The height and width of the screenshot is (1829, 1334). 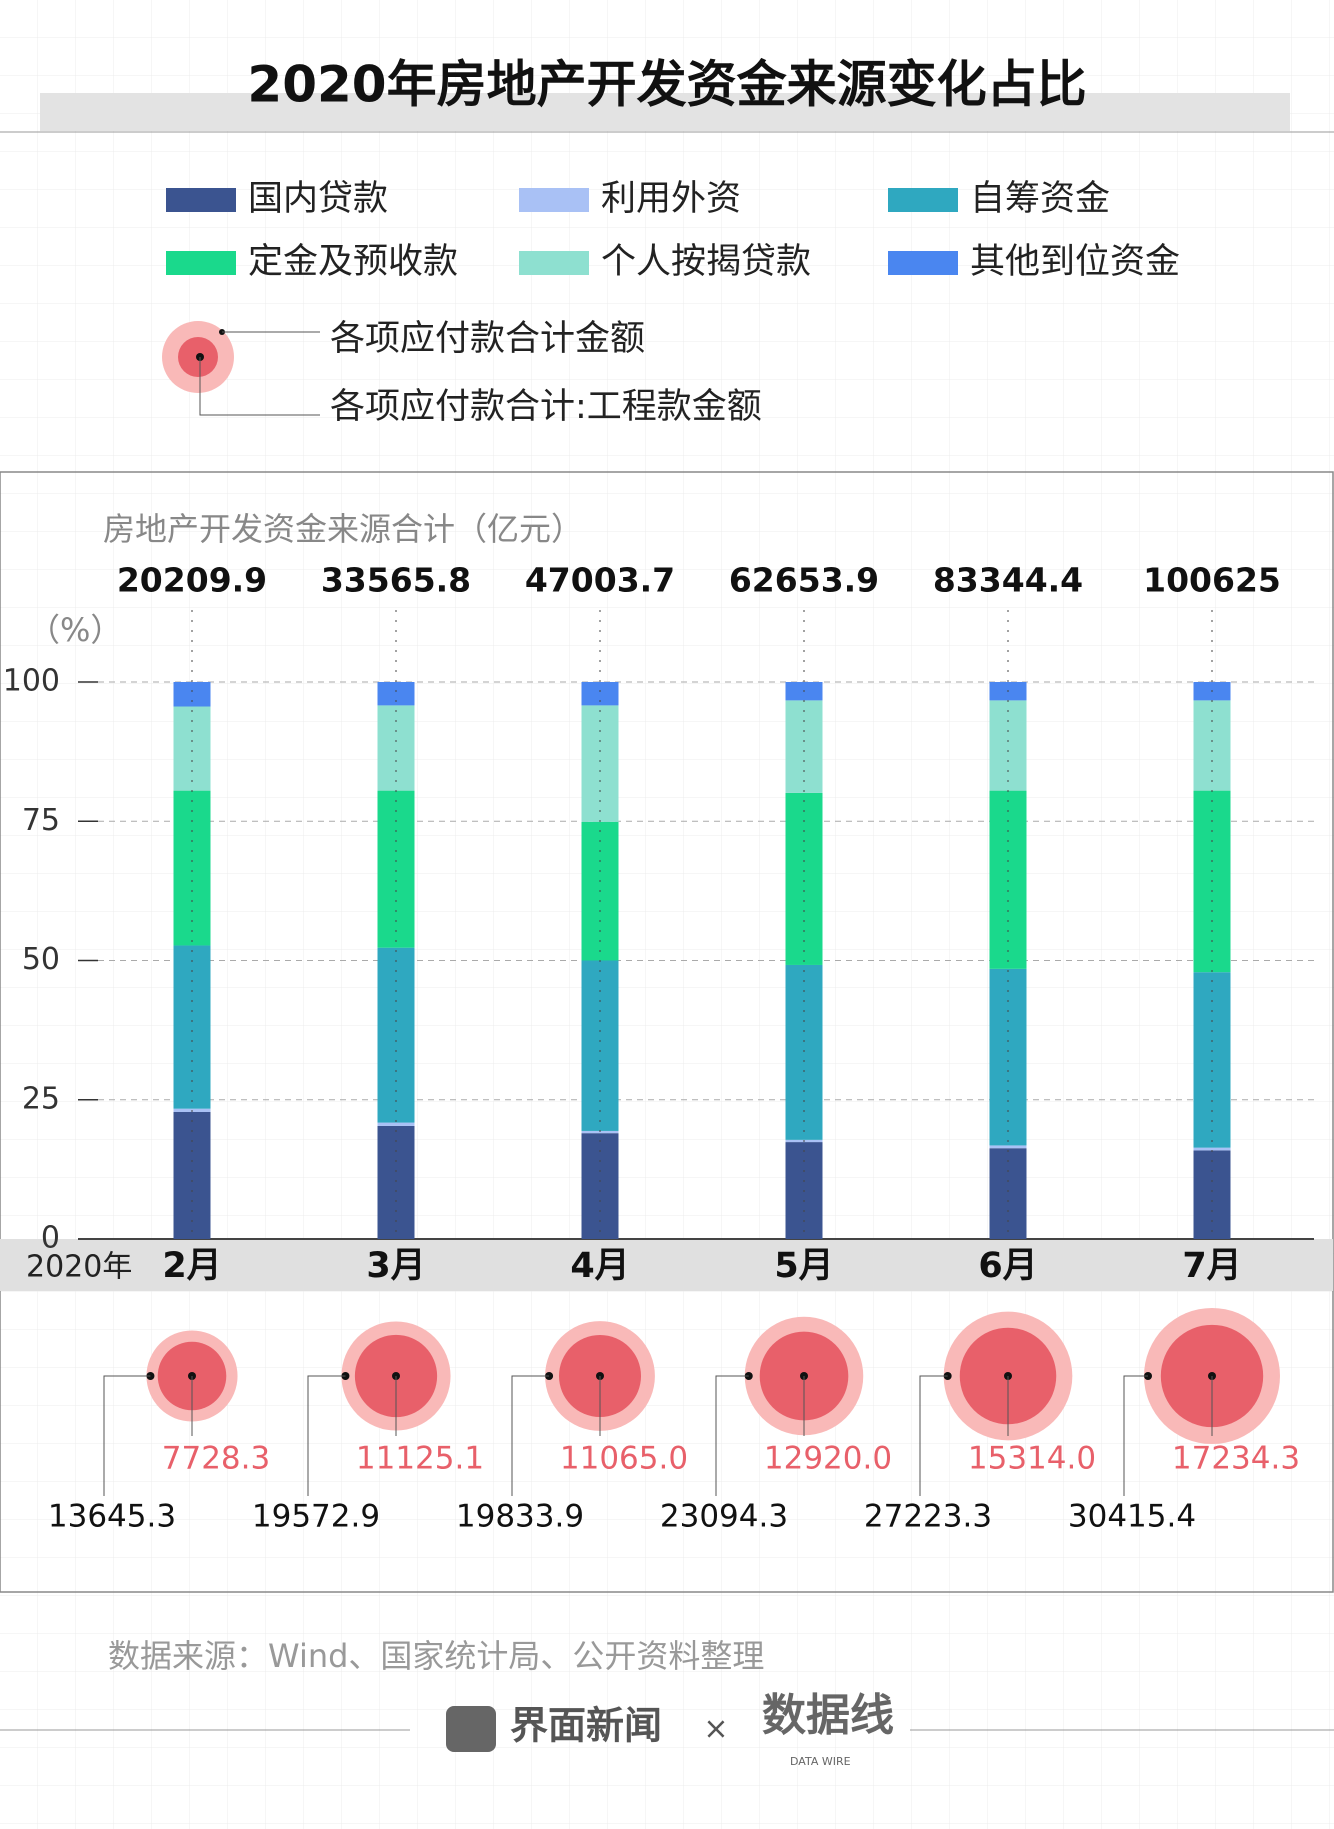 What do you see at coordinates (520, 1517) in the screenshot?
I see `bubble-outer-label: 19833.9` at bounding box center [520, 1517].